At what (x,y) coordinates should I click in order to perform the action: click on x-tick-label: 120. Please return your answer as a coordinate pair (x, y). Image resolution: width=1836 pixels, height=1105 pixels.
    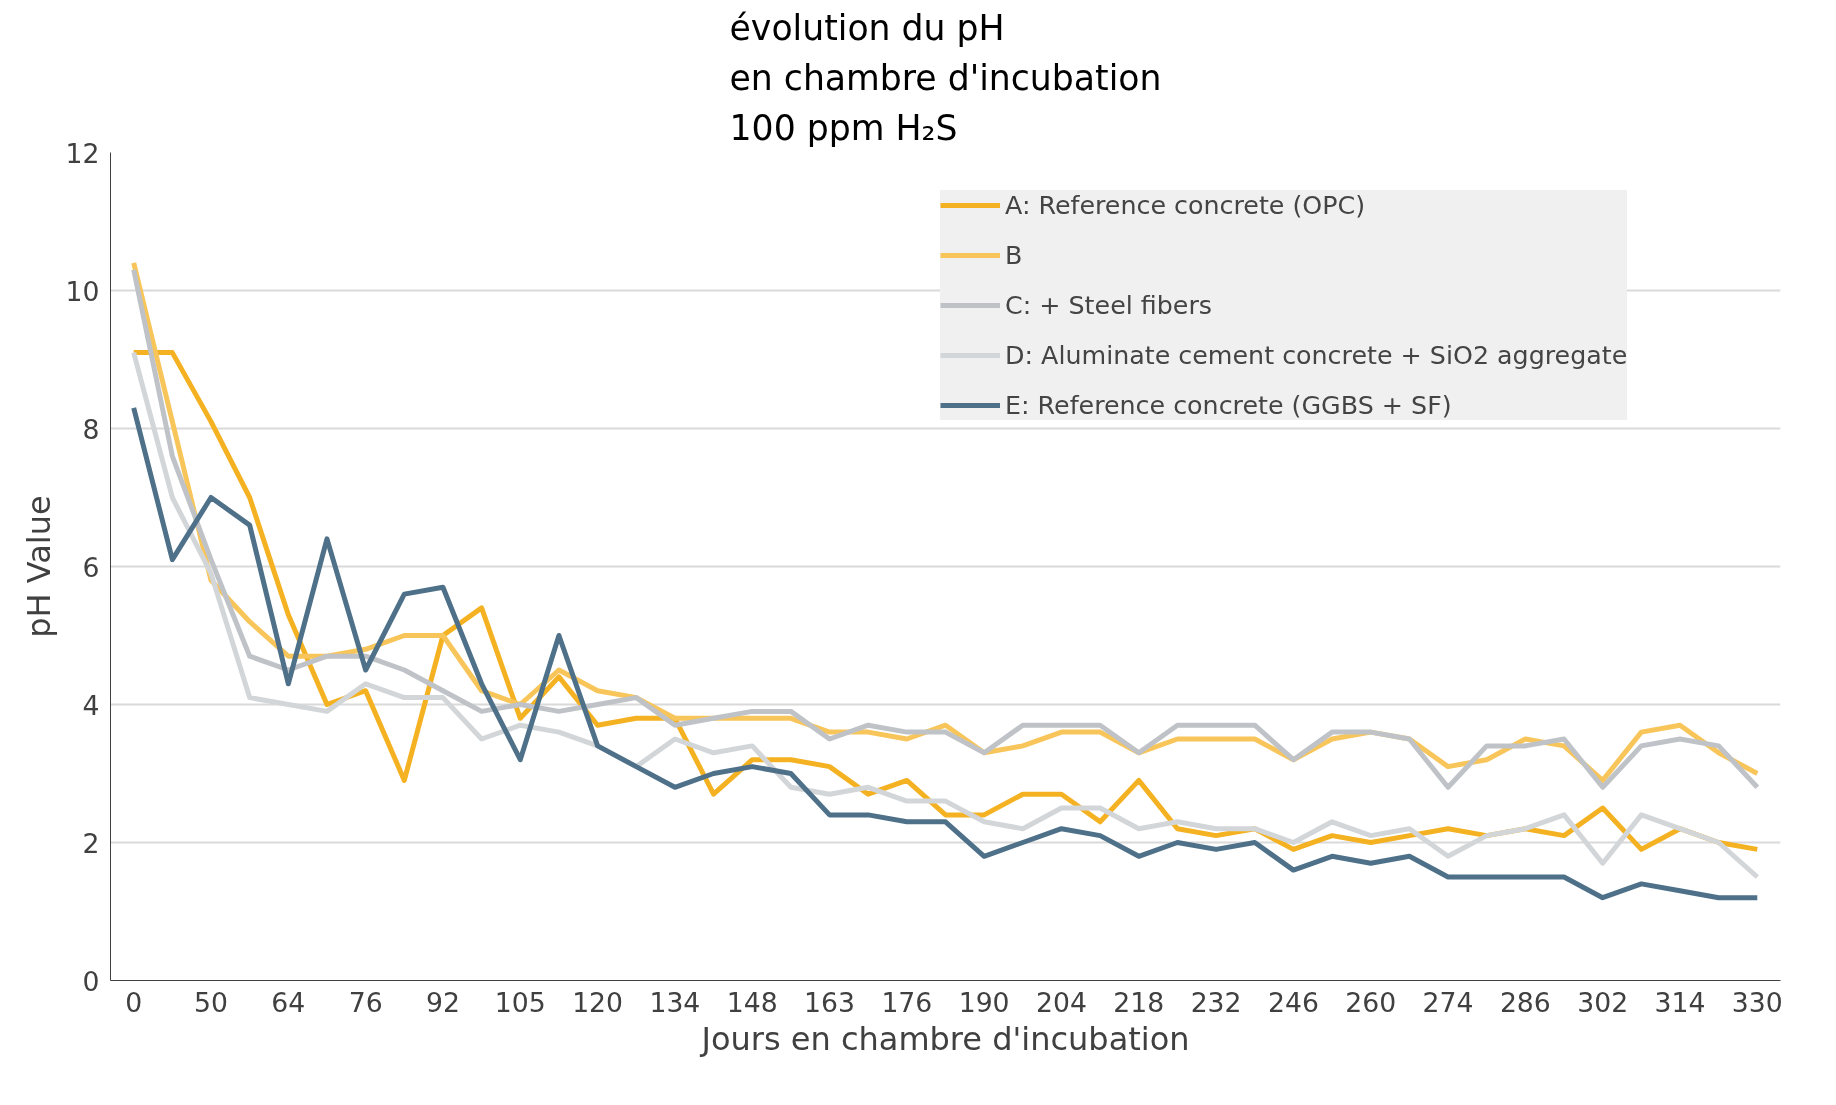
    Looking at the image, I should click on (598, 1002).